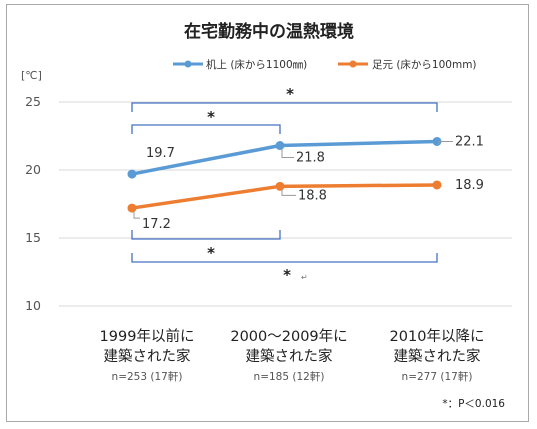  Describe the element at coordinates (33, 169) in the screenshot. I see `y-tick-20: 20` at that location.